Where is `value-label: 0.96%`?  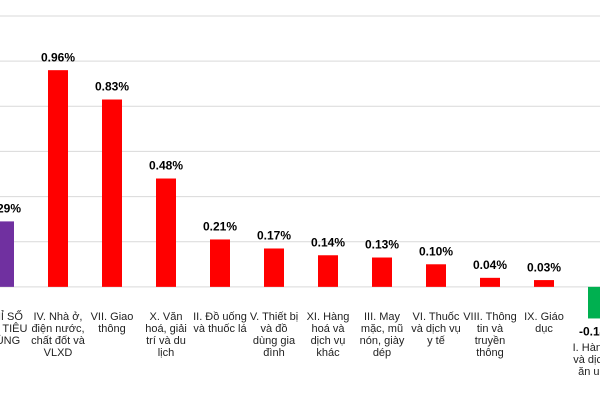 value-label: 0.96% is located at coordinates (58, 57).